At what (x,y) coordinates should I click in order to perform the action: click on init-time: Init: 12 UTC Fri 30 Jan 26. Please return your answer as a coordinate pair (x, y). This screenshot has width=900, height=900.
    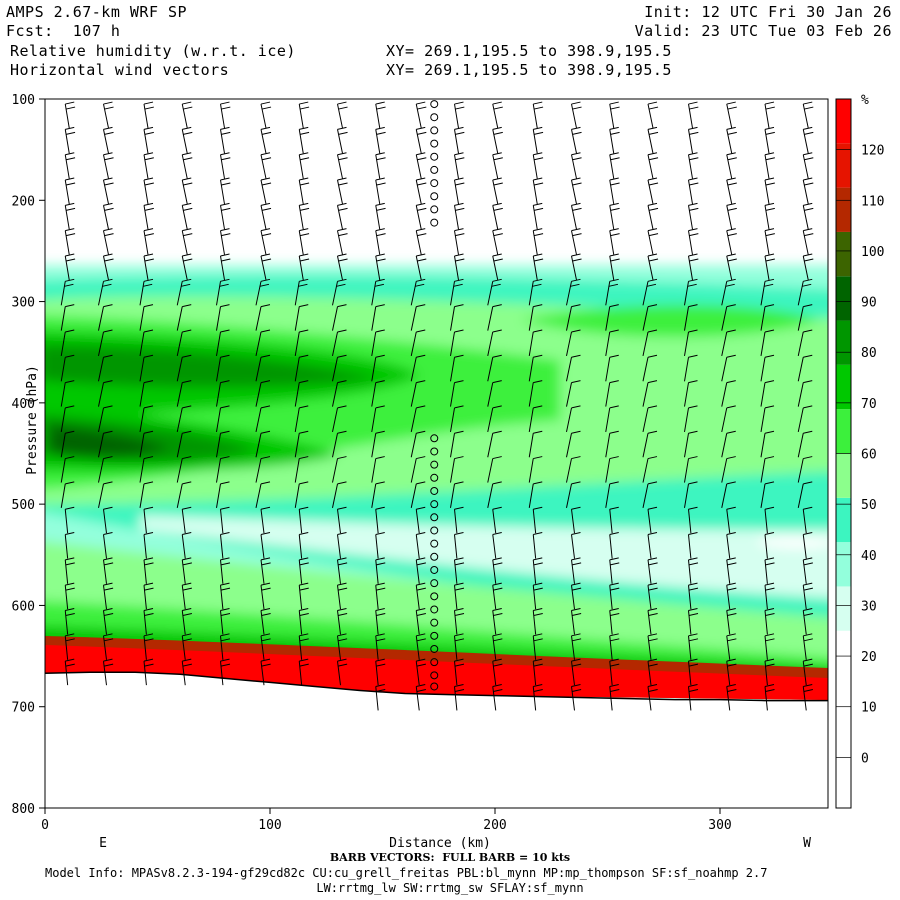
    Looking at the image, I should click on (768, 12).